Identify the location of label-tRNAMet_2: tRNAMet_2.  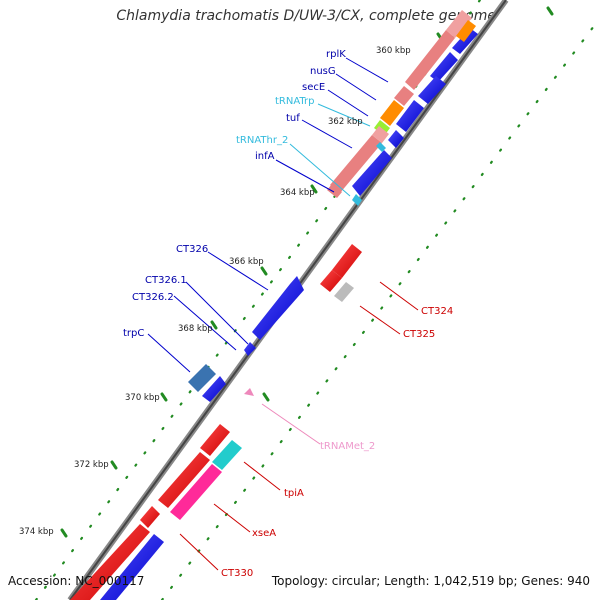
(347, 446).